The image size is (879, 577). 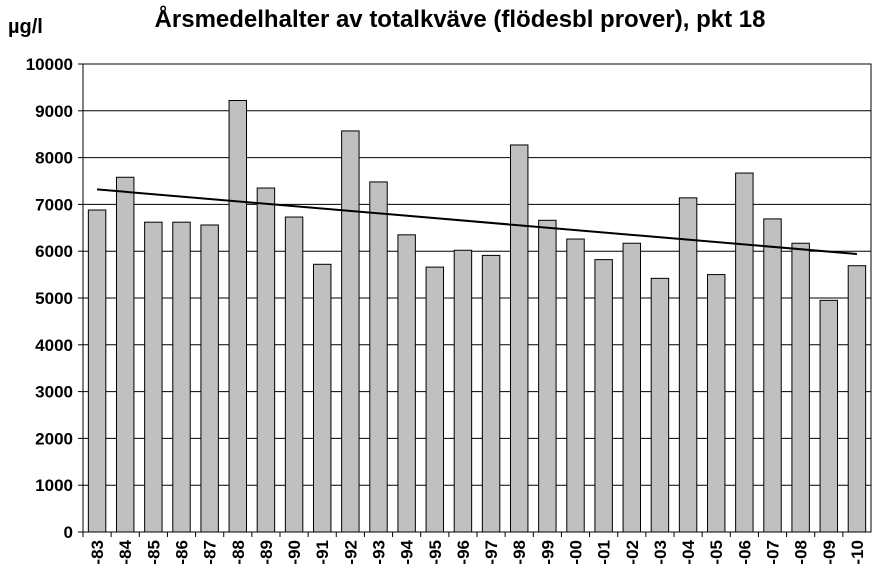 What do you see at coordinates (688, 551) in the screenshot?
I see `x-tick-label: -04` at bounding box center [688, 551].